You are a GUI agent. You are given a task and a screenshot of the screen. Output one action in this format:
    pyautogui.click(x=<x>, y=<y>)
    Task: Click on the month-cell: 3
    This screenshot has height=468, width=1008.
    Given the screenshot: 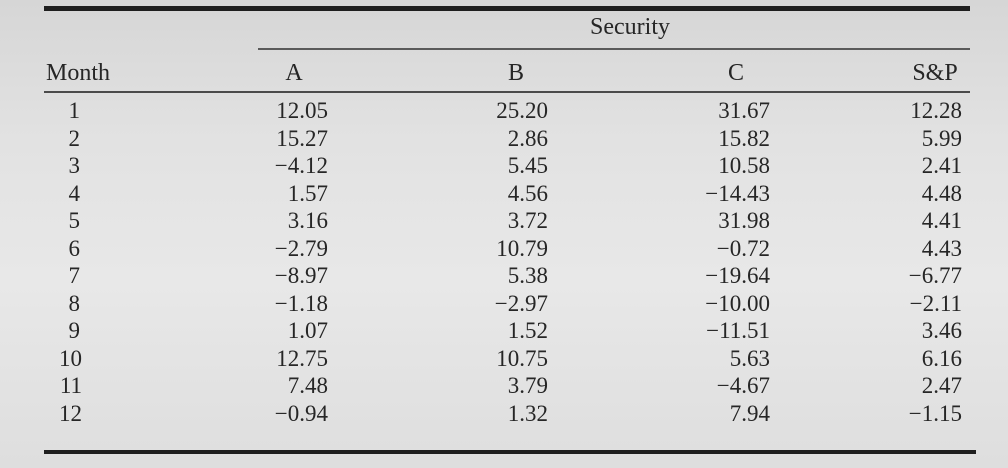 What is the action you would take?
    pyautogui.click(x=74, y=165)
    